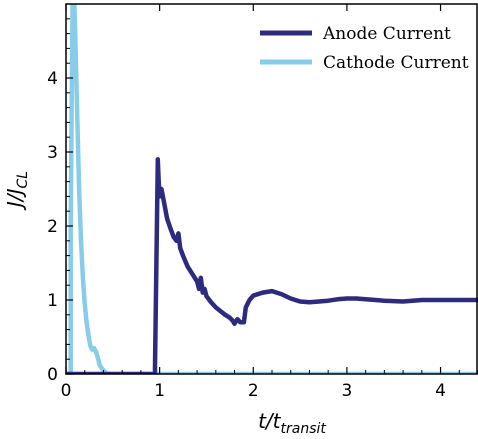 The width and height of the screenshot is (478, 439). I want to click on y-axis-label-sub: CL, so click(23, 180).